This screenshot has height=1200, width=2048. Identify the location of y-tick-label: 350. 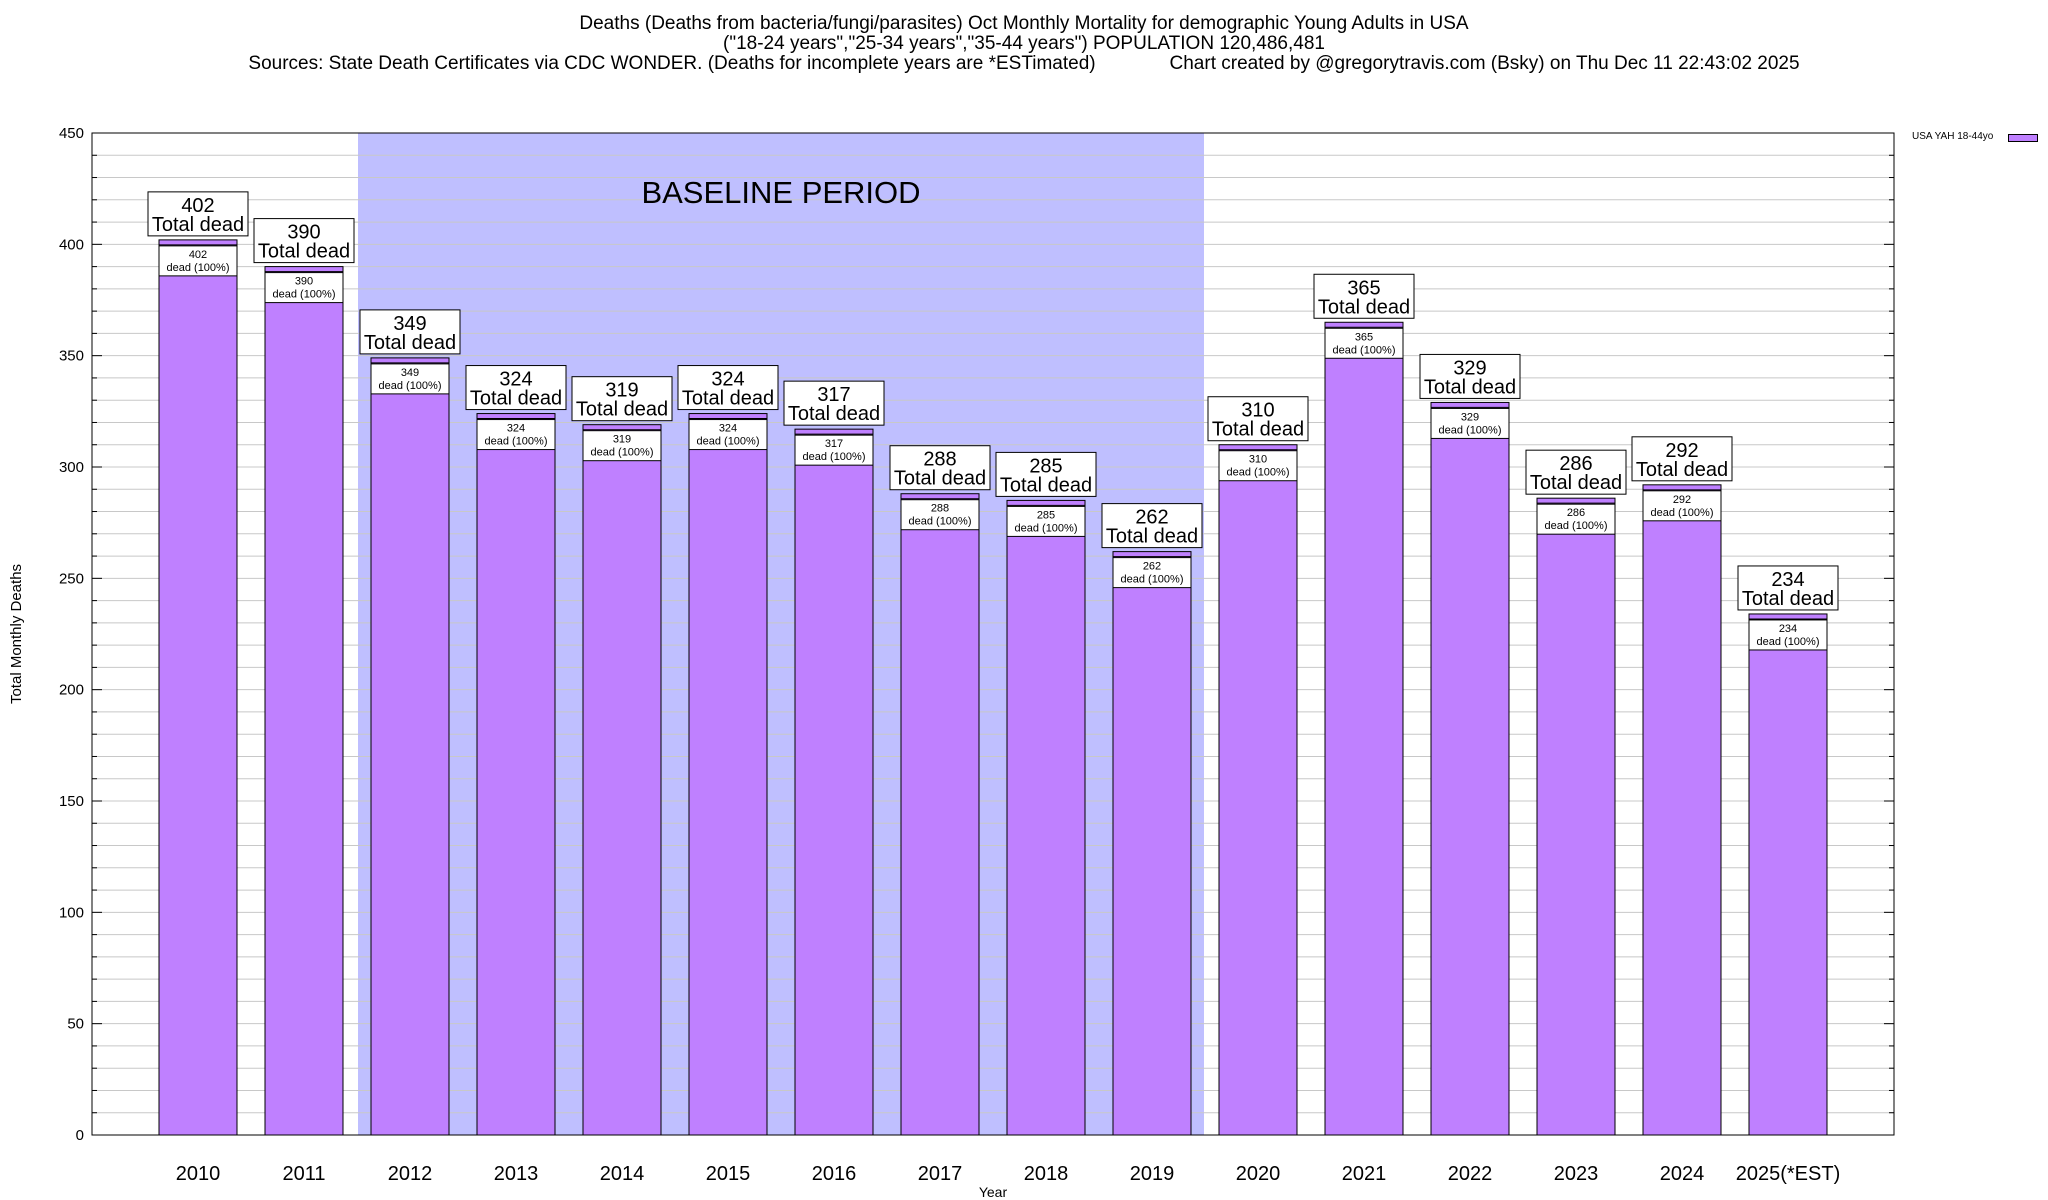
(71, 356).